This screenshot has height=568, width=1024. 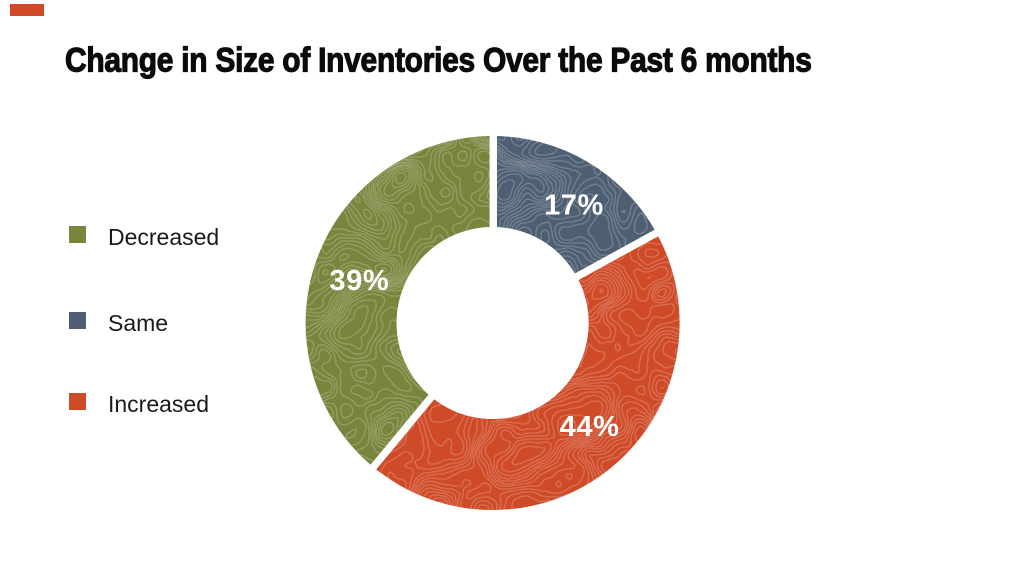 I want to click on svg-text: 17%, so click(x=574, y=205).